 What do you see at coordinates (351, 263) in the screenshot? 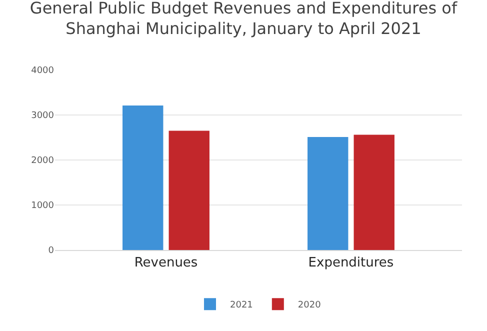
I see `x-tick-label: Expenditures` at bounding box center [351, 263].